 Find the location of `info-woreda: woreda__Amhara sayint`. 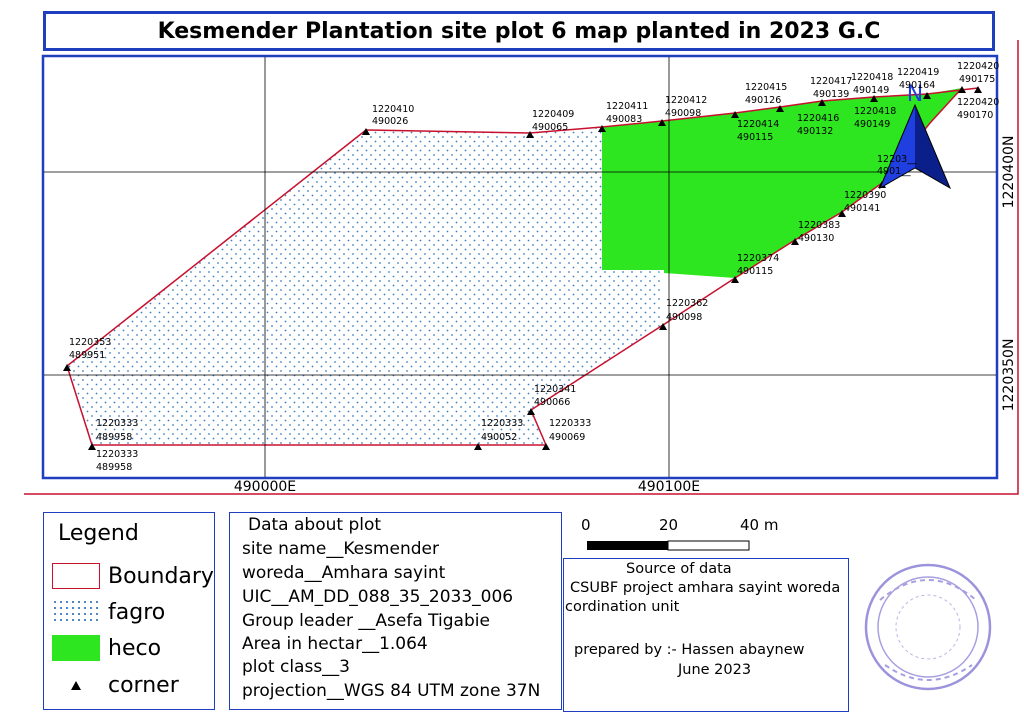

info-woreda: woreda__Amhara sayint is located at coordinates (344, 573).